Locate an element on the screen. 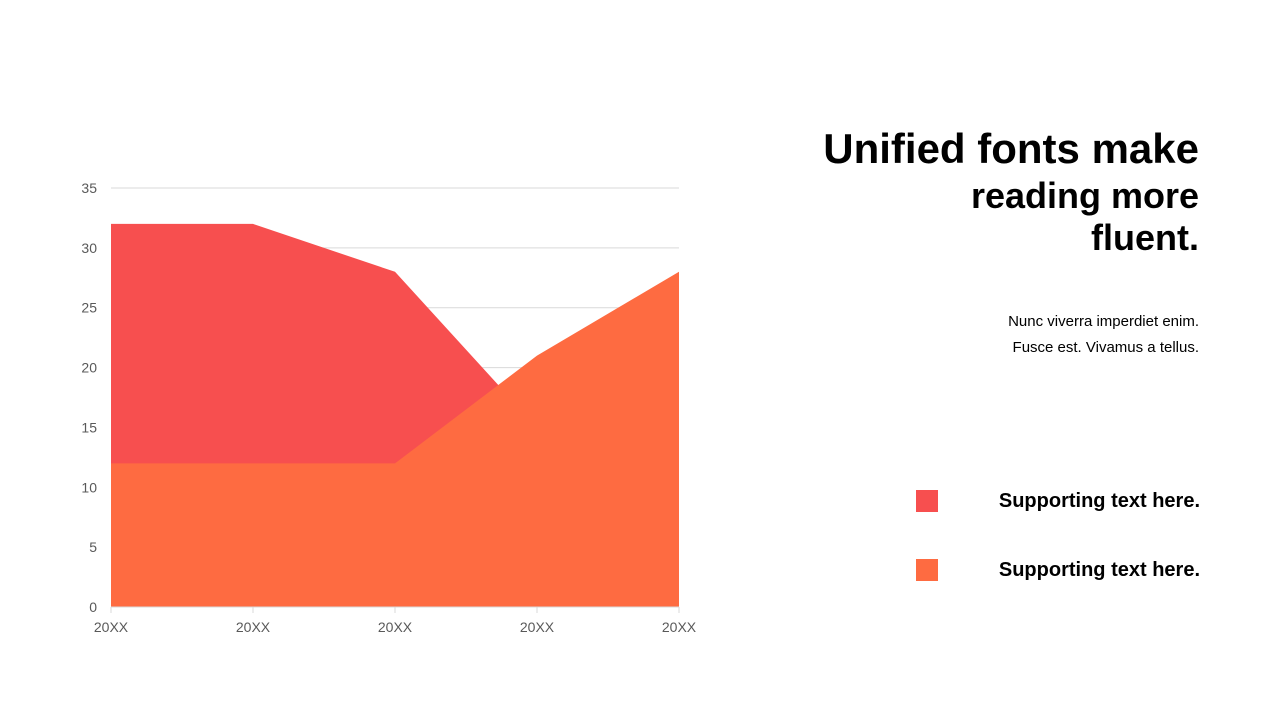 The height and width of the screenshot is (720, 1280). x-tick-label-5: 20XX is located at coordinates (679, 627).